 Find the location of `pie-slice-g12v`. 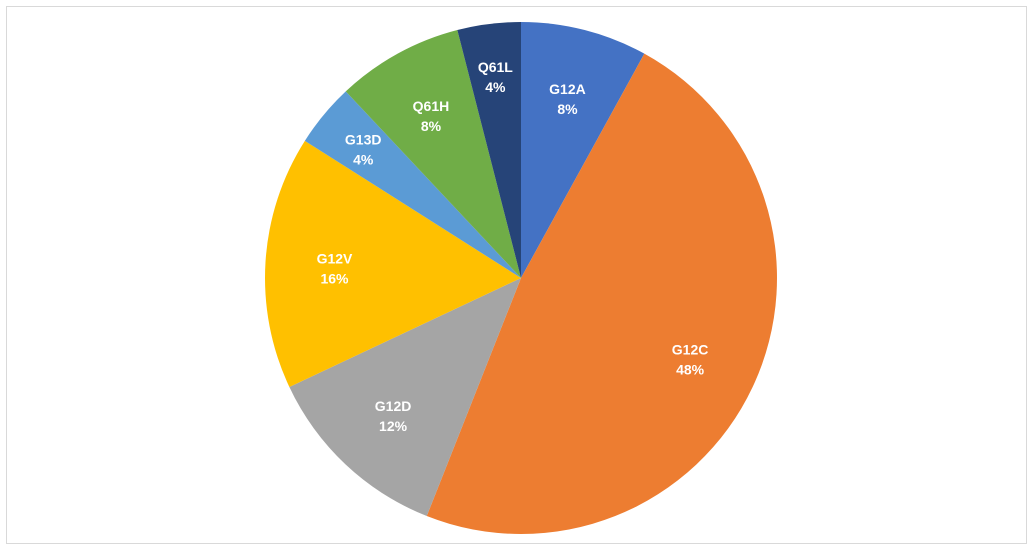

pie-slice-g12v is located at coordinates (393, 263).